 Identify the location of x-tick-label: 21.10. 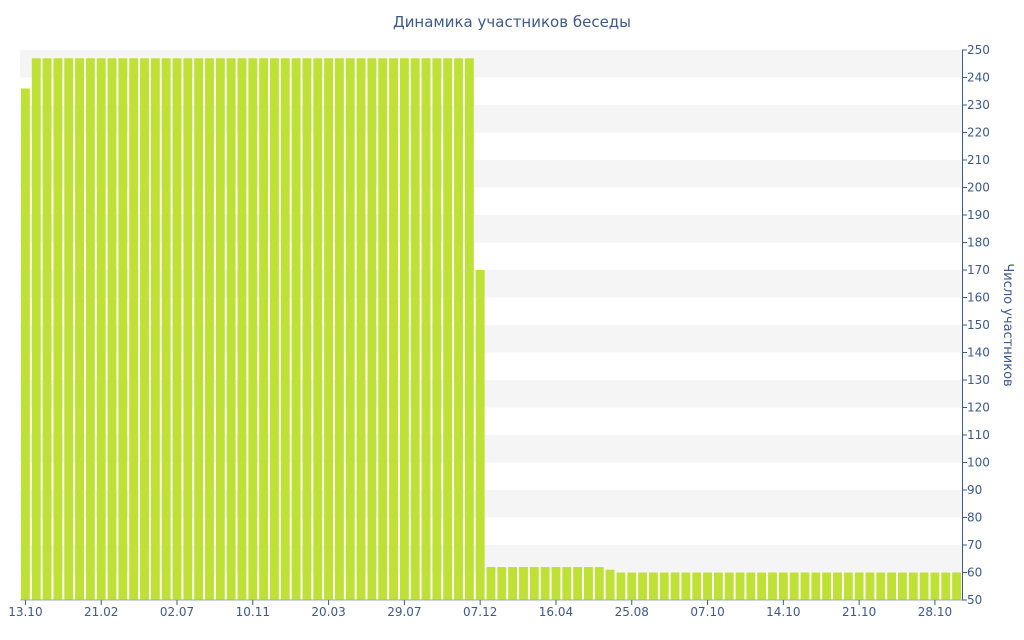
(859, 612).